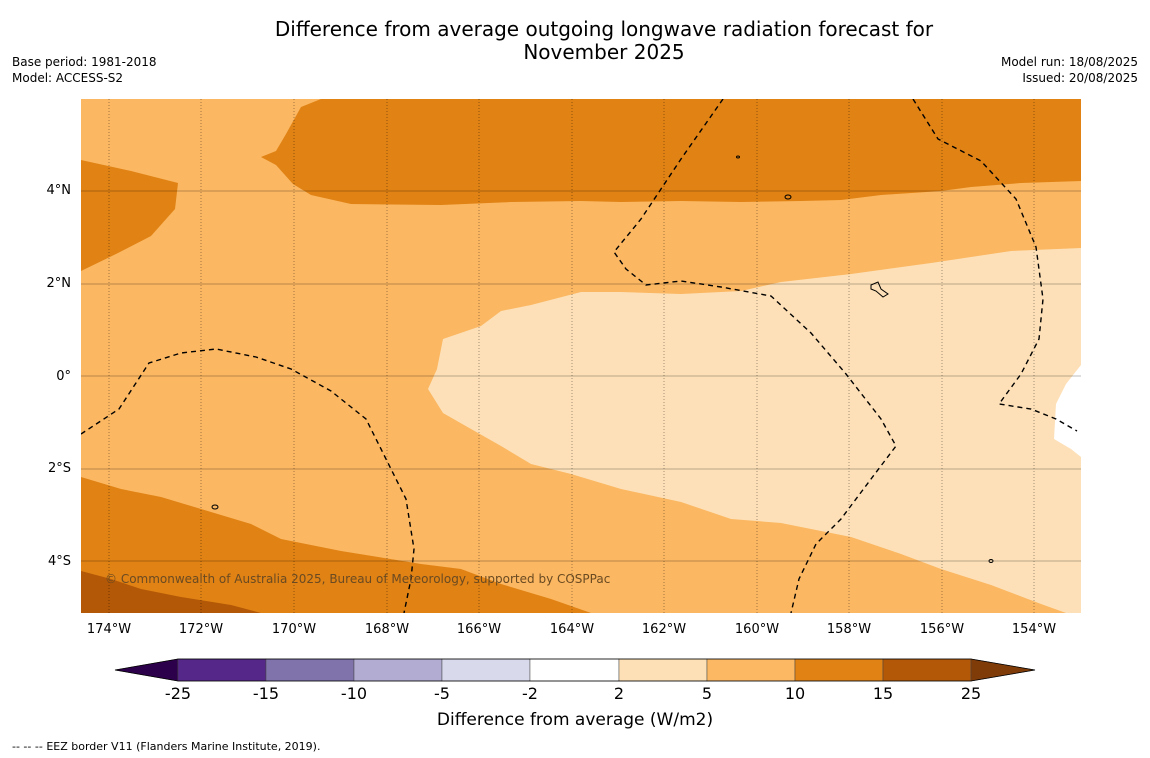 The image size is (1150, 758). I want to click on colorbar-outline, so click(575, 670).